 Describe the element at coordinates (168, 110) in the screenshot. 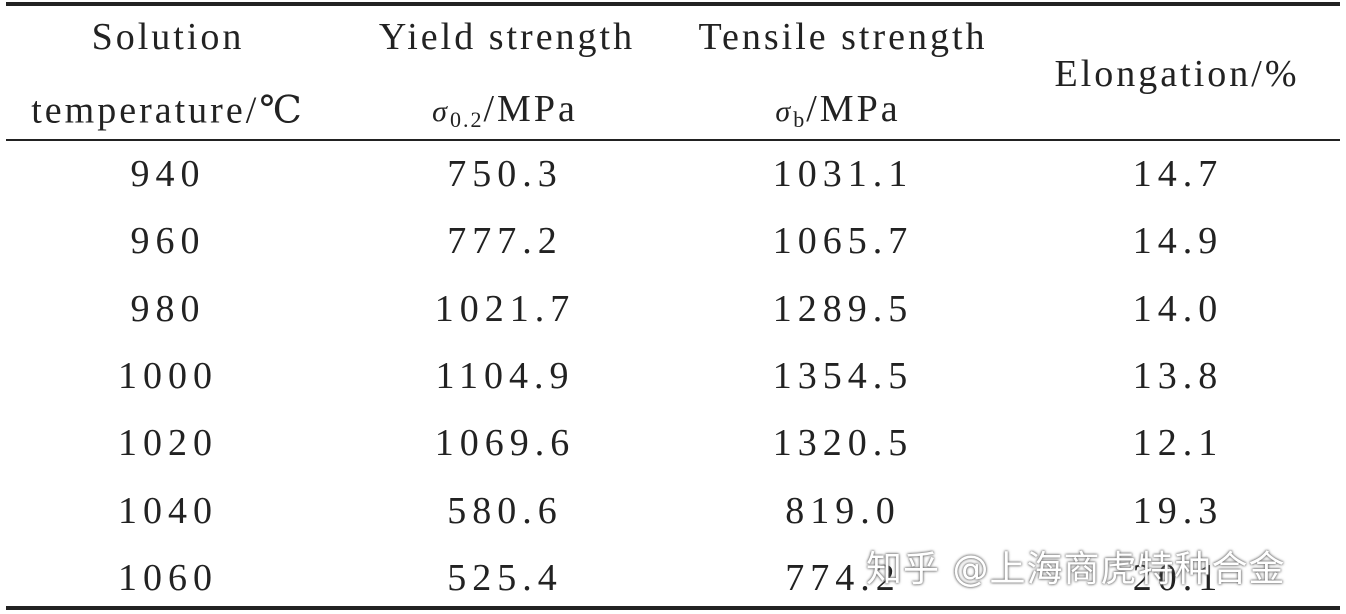

I see `header-text: temperature/℃` at that location.